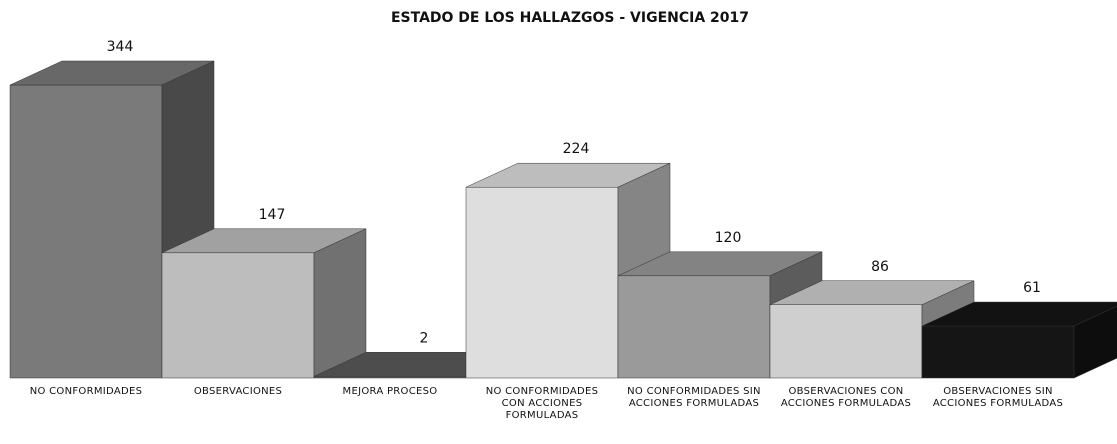 This screenshot has width=1117, height=444. What do you see at coordinates (1019, 314) in the screenshot?
I see `bar-top` at bounding box center [1019, 314].